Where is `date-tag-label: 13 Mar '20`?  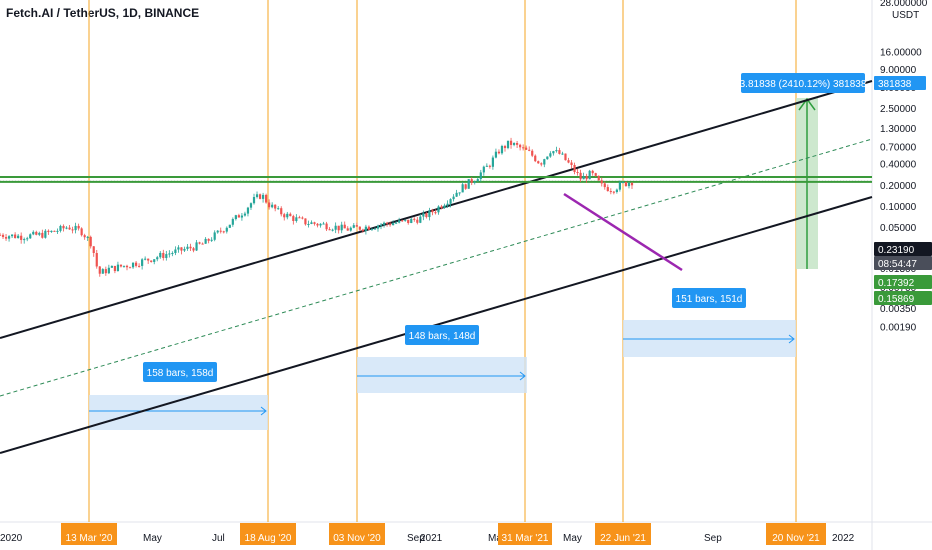
date-tag-label: 13 Mar '20 is located at coordinates (89, 538).